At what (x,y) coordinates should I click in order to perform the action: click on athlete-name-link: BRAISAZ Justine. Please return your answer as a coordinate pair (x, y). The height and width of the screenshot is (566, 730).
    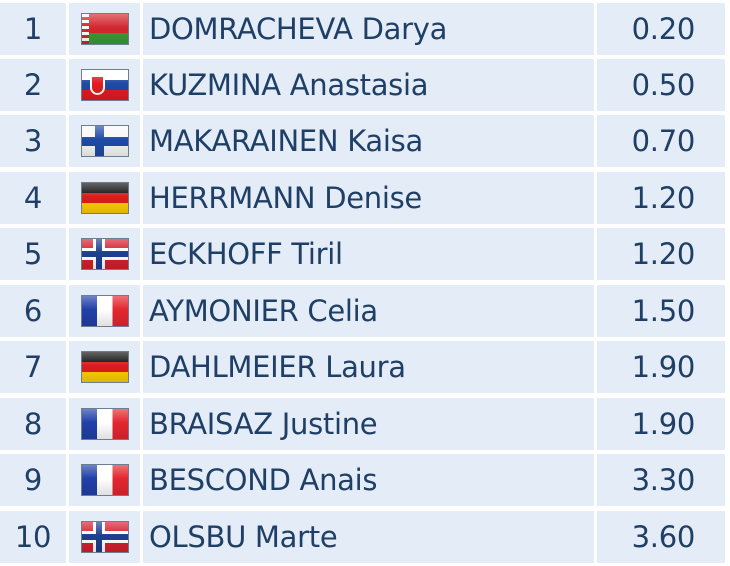
    Looking at the image, I should click on (368, 424).